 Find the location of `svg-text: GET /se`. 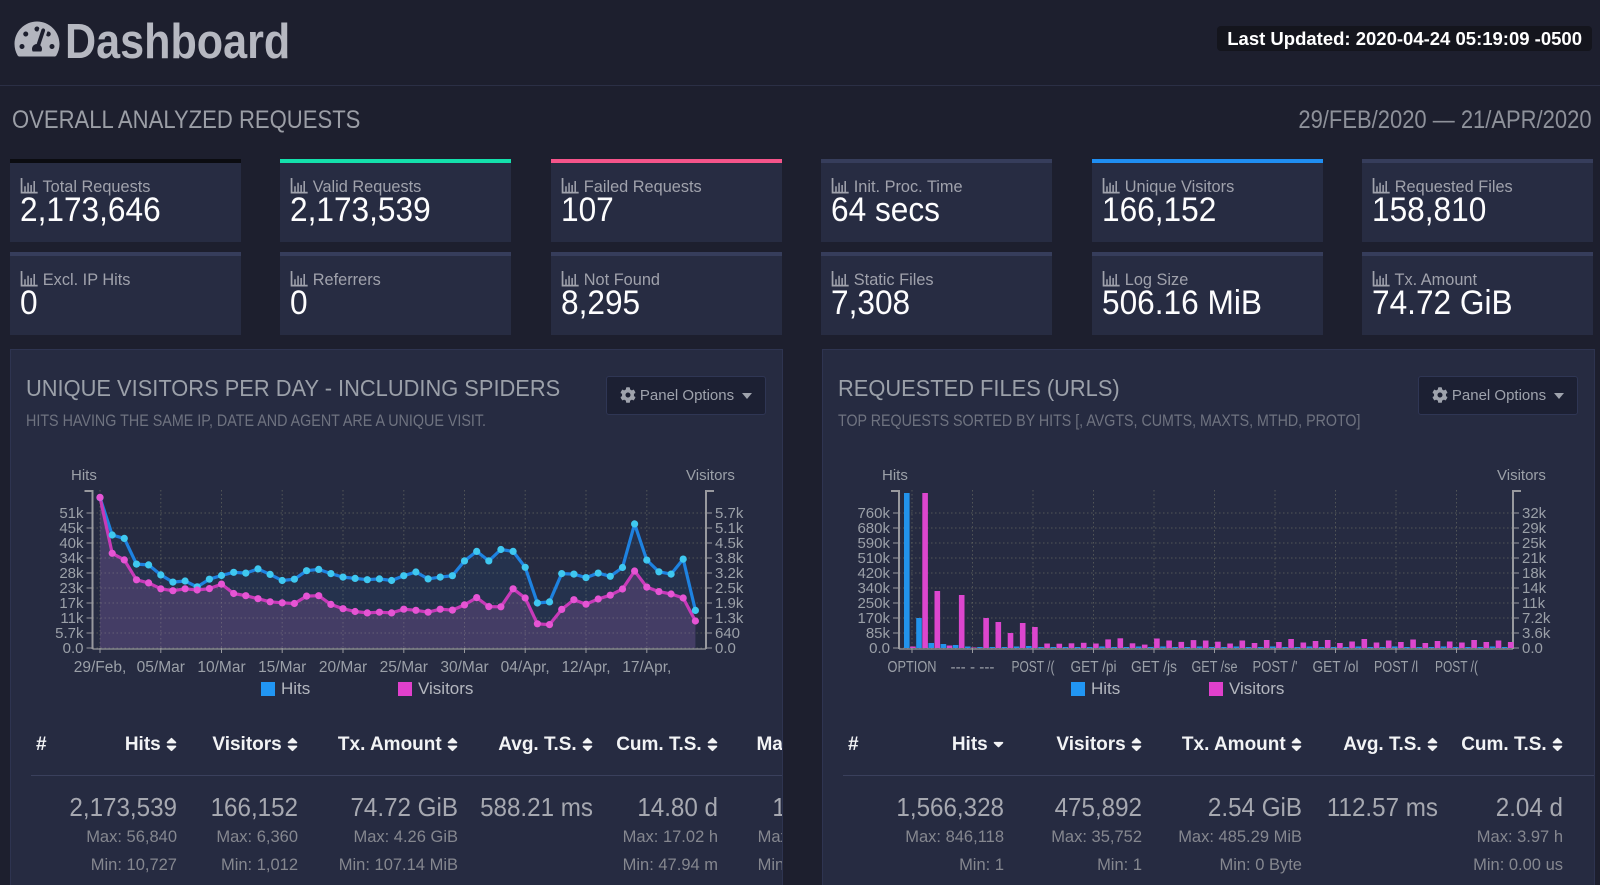

svg-text: GET /se is located at coordinates (1215, 667).